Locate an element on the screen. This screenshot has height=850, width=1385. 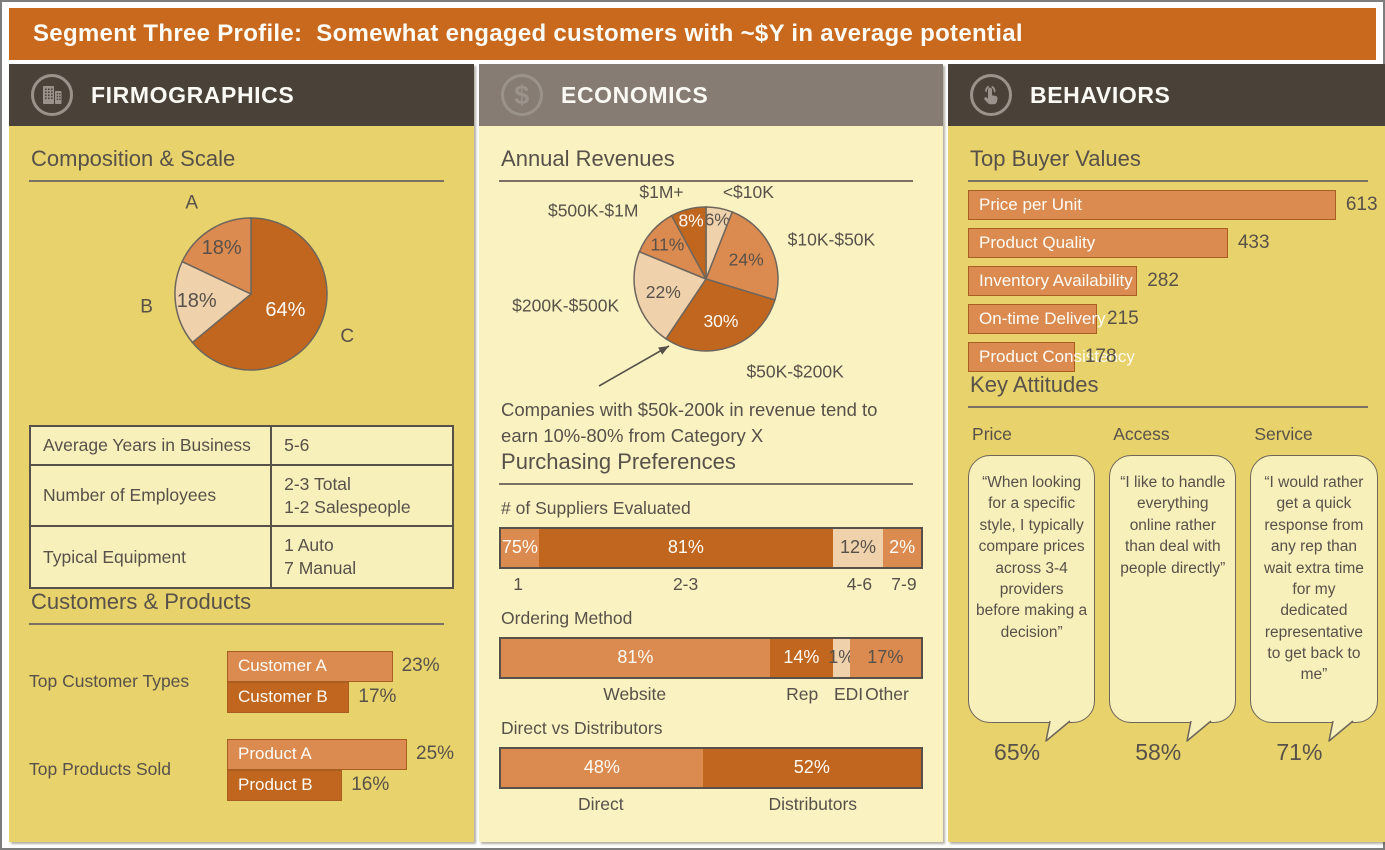
composition-pie-chart: 64% C 18% B 18% A is located at coordinates (247, 282).